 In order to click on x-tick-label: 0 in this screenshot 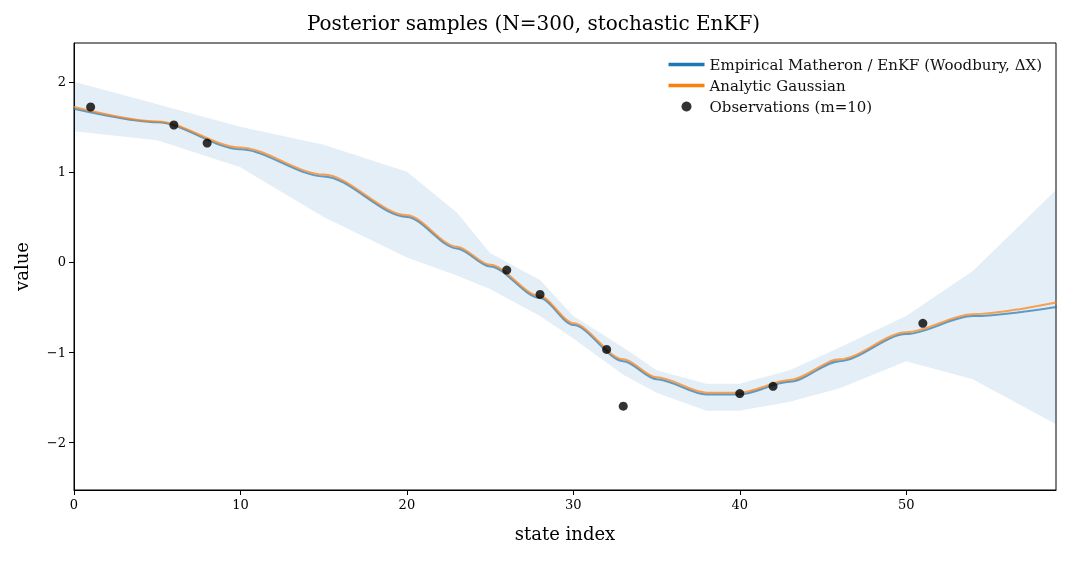, I will do `click(74, 504)`.